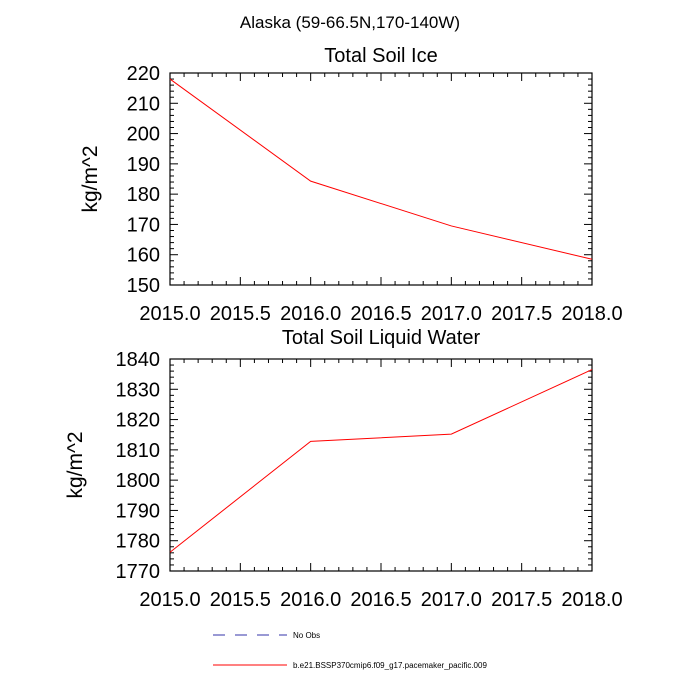  What do you see at coordinates (138, 542) in the screenshot?
I see `y-tick-label: 1780` at bounding box center [138, 542].